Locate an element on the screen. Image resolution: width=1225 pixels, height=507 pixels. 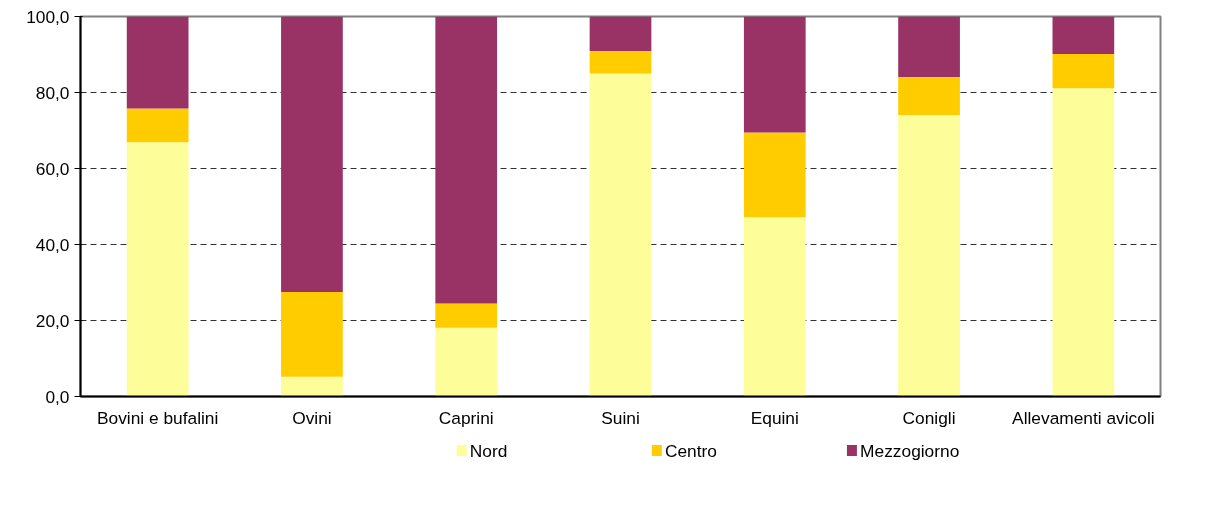
x-tick-label: Suini is located at coordinates (620, 417).